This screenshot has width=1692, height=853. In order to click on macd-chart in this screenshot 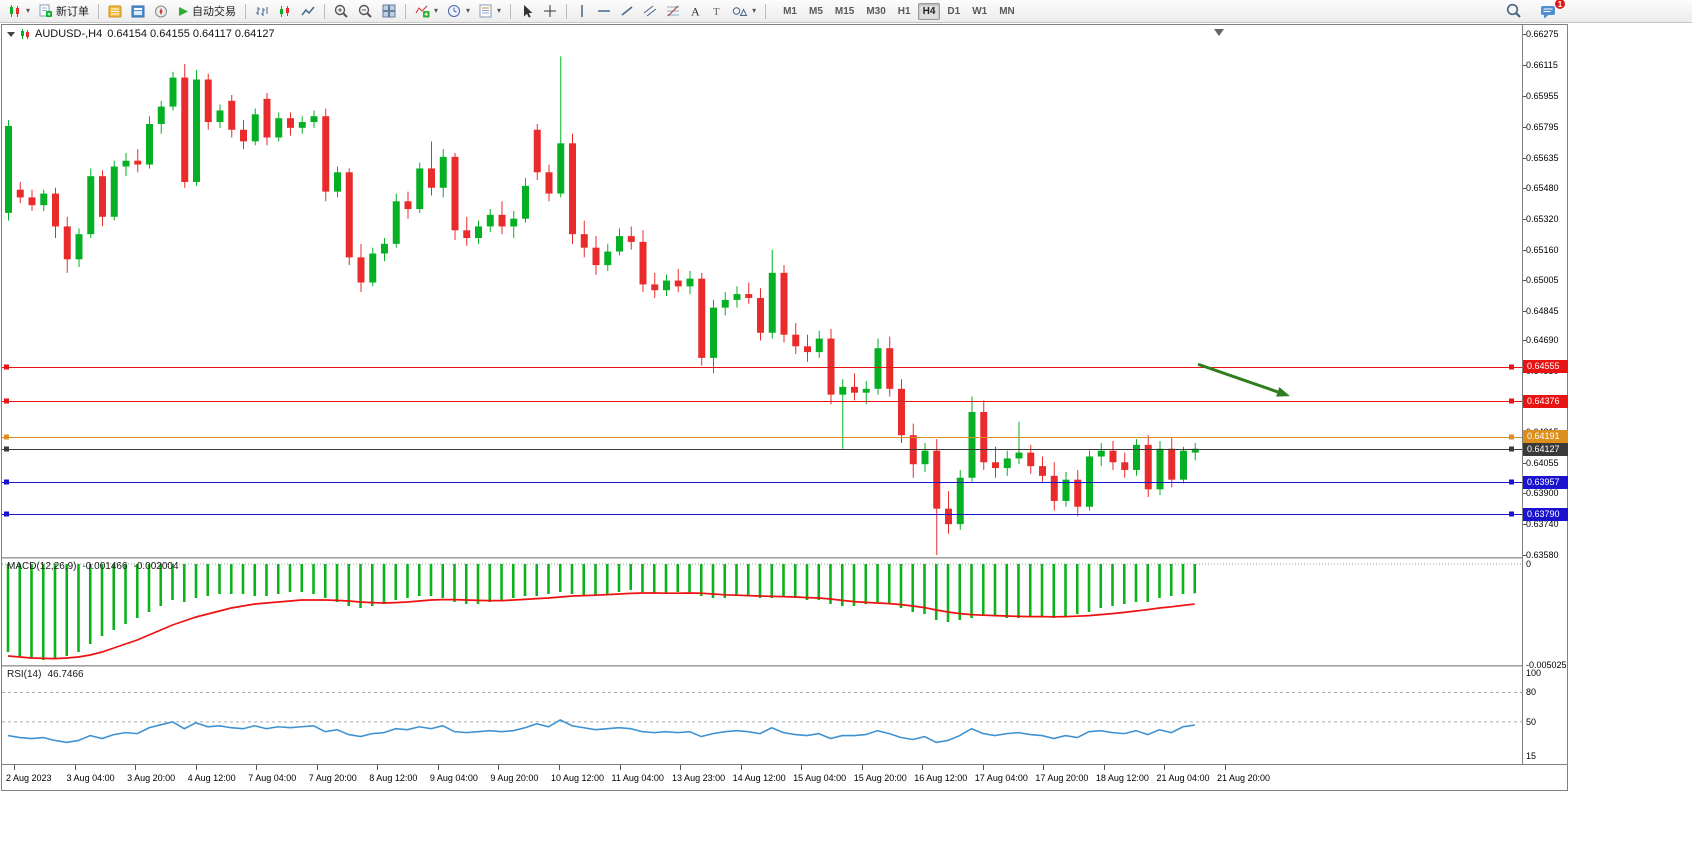, I will do `click(762, 612)`.